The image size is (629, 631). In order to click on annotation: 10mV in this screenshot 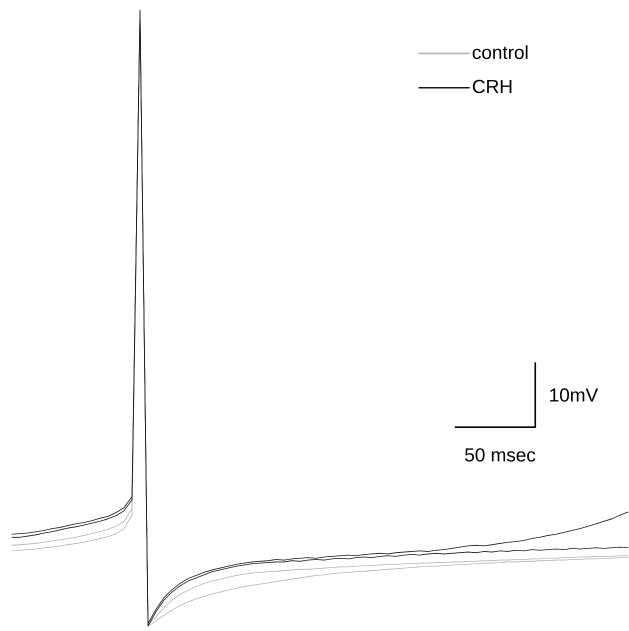, I will do `click(574, 395)`.